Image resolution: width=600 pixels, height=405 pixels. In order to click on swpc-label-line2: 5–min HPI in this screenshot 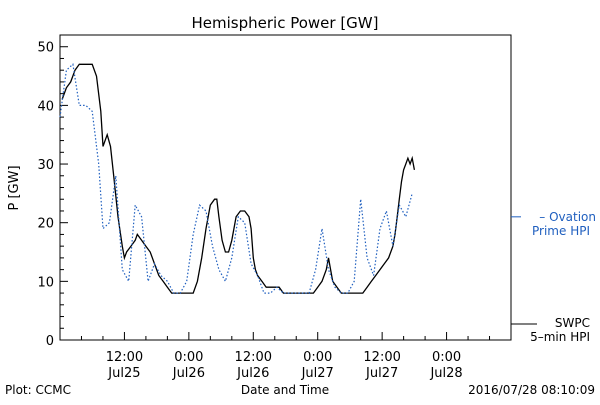, I will do `click(560, 337)`.